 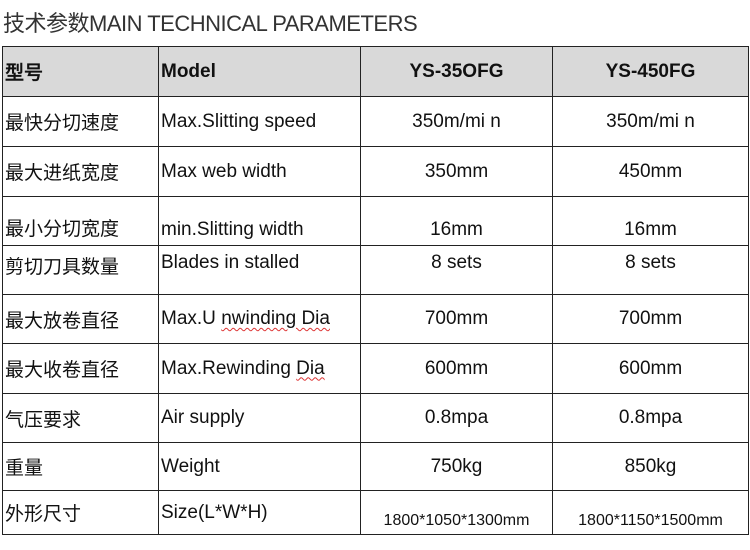 I want to click on row-model-2: 850kg, so click(x=650, y=466).